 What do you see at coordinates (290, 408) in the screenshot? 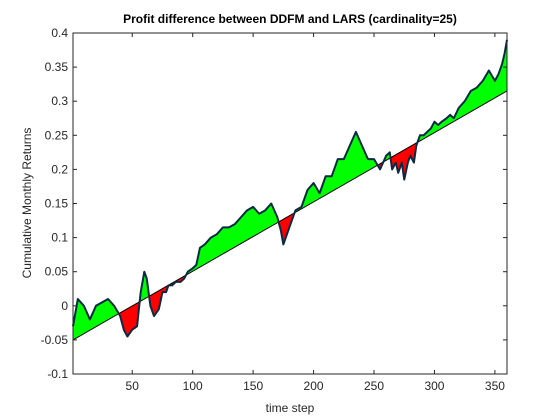
I see `x-axis-title: time step` at bounding box center [290, 408].